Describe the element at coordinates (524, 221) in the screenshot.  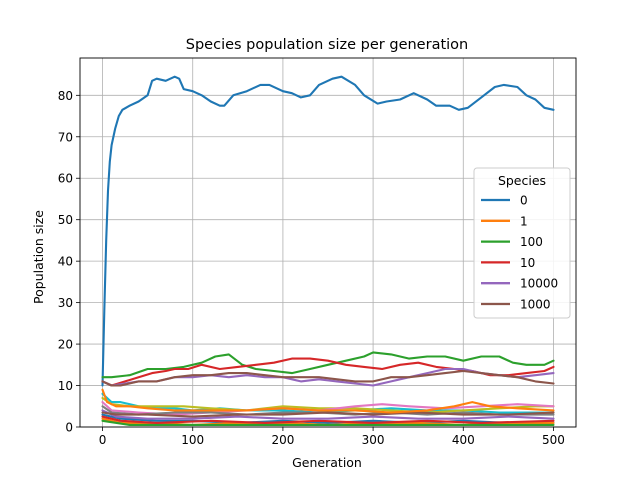
I see `legend-label-1: 1` at that location.